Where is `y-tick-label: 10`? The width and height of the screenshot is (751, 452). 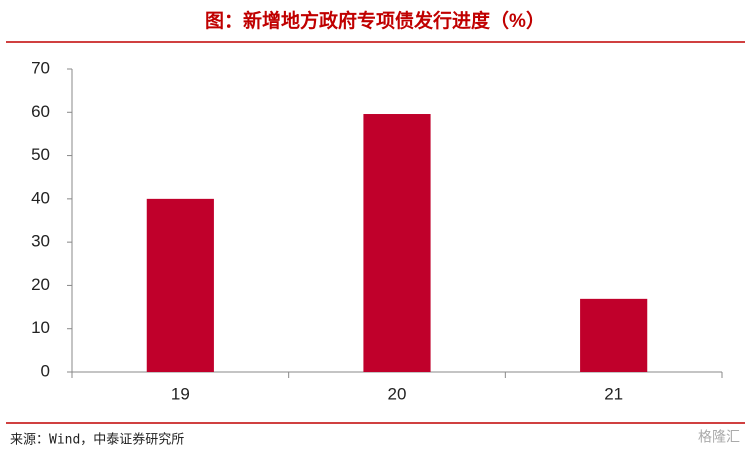 y-tick-label: 10 is located at coordinates (40, 327).